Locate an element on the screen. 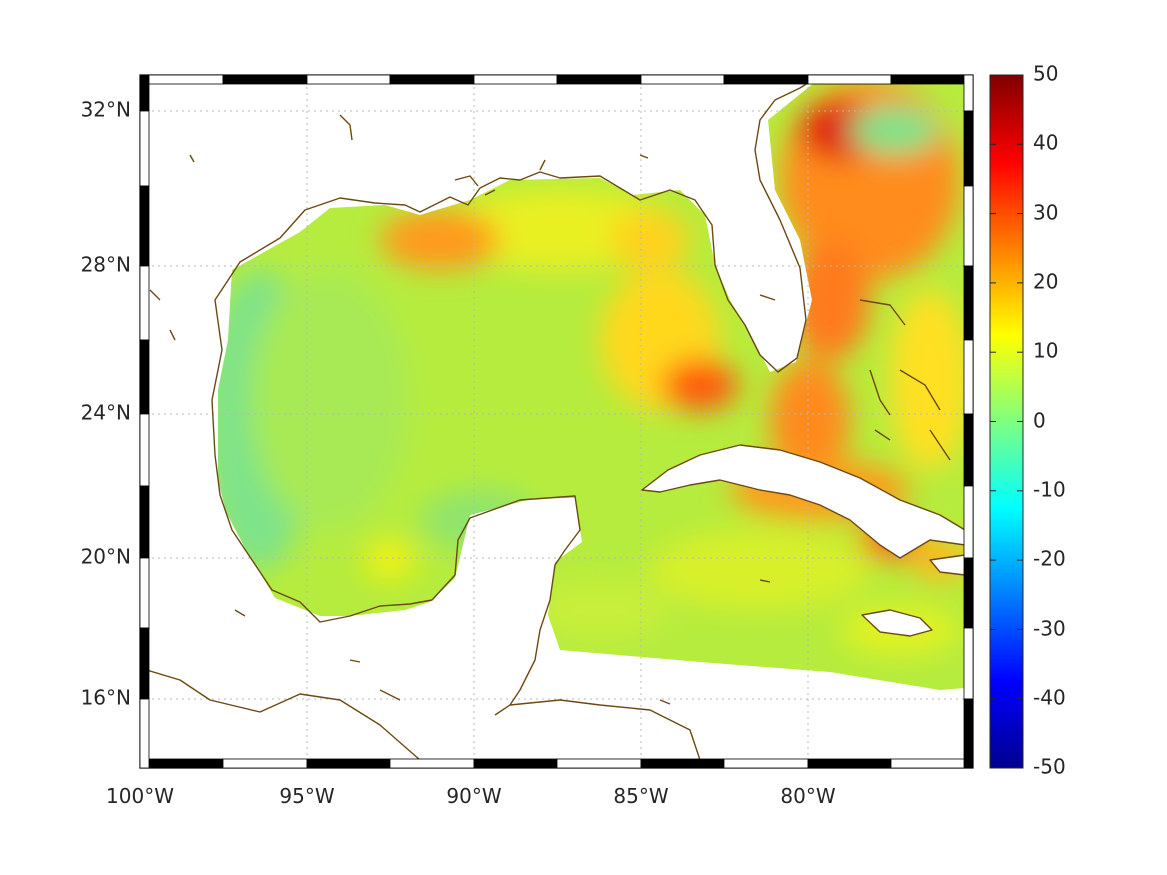 This screenshot has width=1167, height=875. central-america-coastline is located at coordinates (285, 717).